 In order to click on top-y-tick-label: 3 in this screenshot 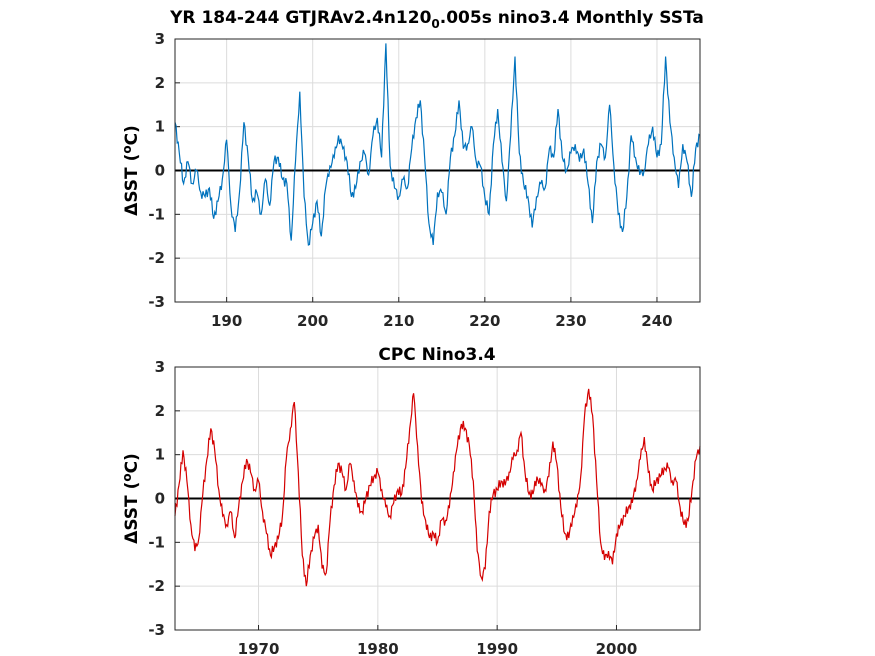, I will do `click(160, 39)`.